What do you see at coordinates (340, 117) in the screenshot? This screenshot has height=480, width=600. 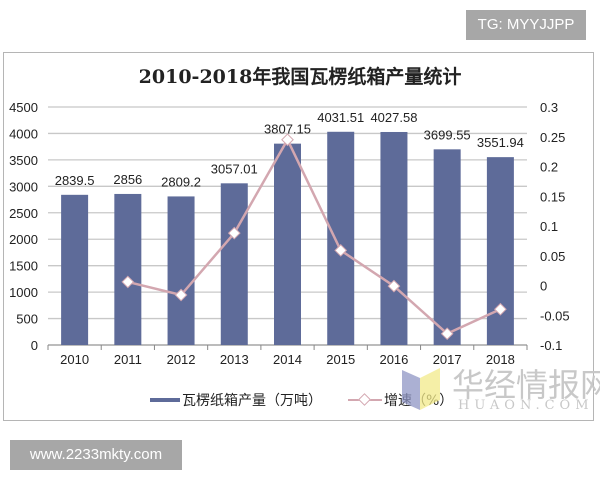 I see `bar-value-label: 4031.51` at bounding box center [340, 117].